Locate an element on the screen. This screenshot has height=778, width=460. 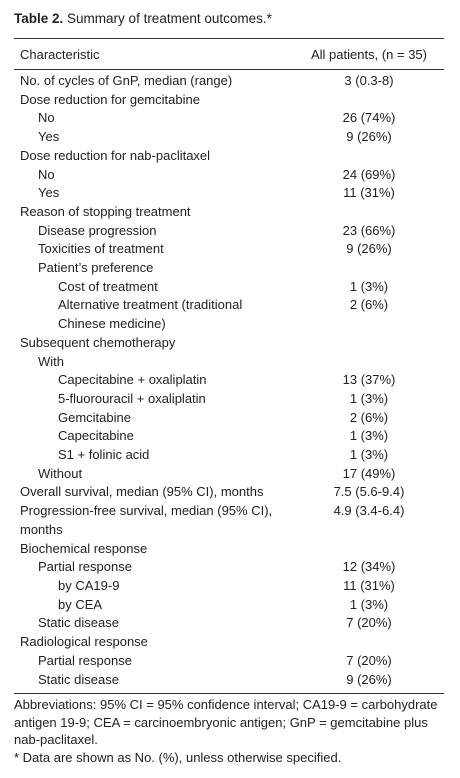
header-cell: All patients, (n = 35) is located at coordinates (369, 54).